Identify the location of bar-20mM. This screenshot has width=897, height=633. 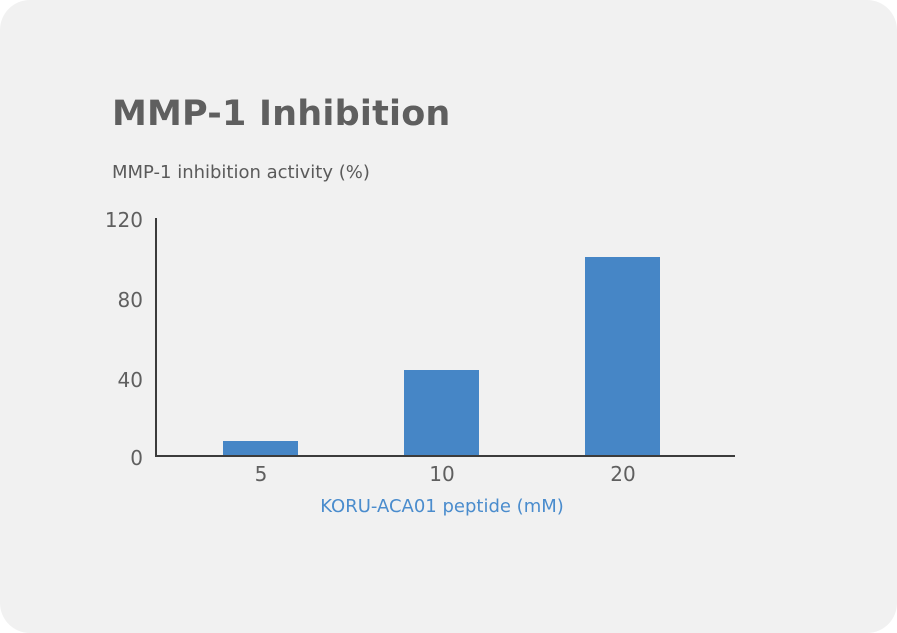
(622, 356).